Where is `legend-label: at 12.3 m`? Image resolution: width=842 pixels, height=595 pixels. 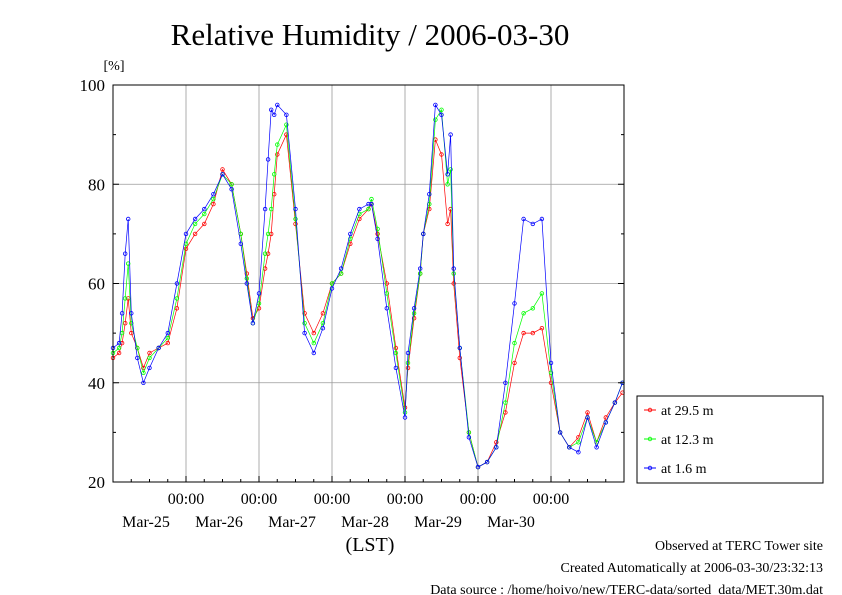
legend-label: at 12.3 m is located at coordinates (687, 440).